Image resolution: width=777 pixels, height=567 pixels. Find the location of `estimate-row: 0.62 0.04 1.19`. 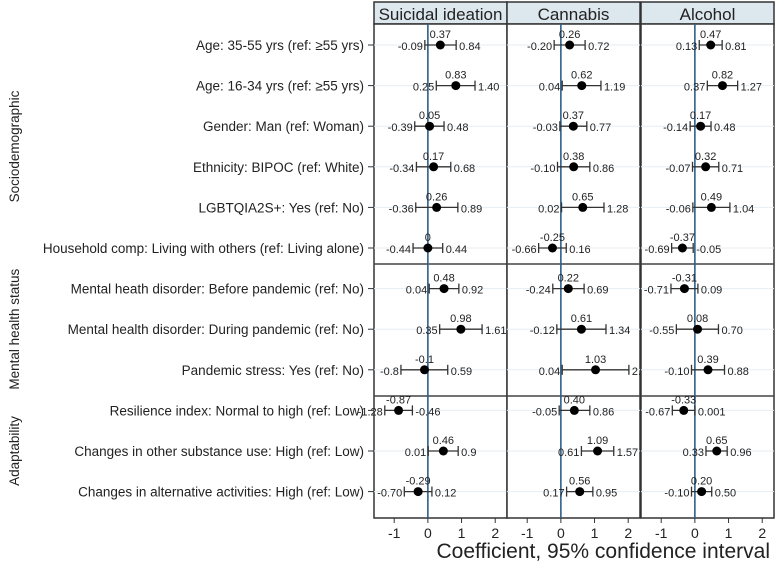

estimate-row: 0.62 0.04 1.19 is located at coordinates (582, 82).